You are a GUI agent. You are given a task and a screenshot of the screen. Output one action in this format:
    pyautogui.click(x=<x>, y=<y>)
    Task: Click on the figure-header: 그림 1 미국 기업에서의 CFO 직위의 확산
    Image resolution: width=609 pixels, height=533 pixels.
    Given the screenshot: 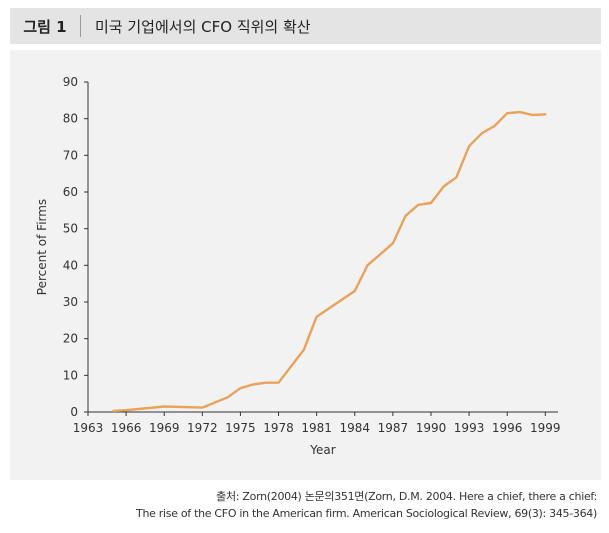 What is the action you would take?
    pyautogui.click(x=305, y=26)
    